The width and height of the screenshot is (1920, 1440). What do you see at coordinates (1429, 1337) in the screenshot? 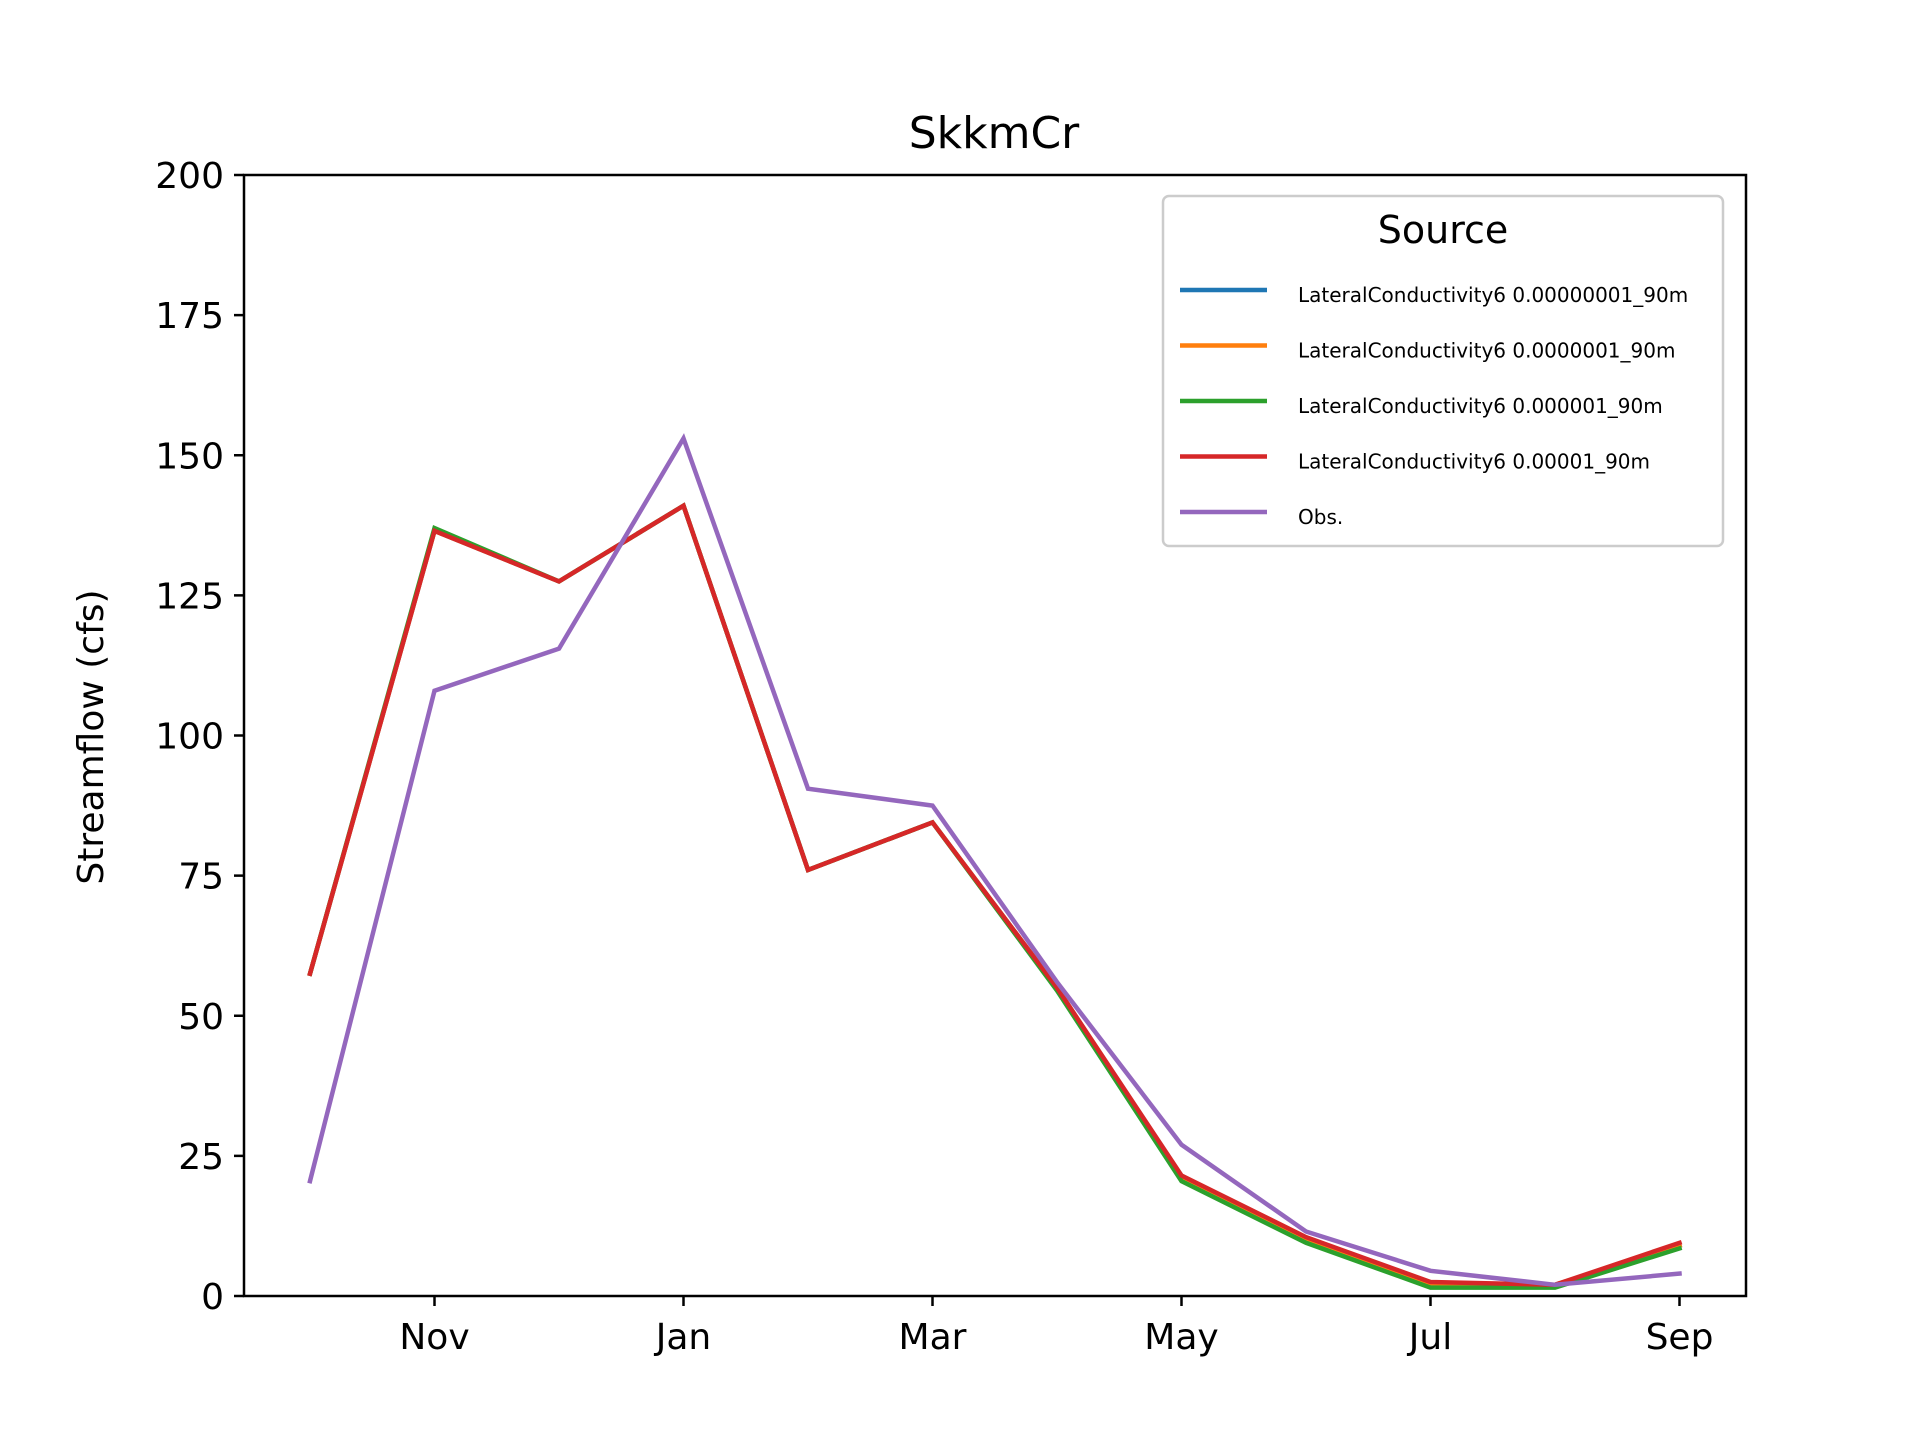
I see `x-tick-label: Jul` at bounding box center [1429, 1337].